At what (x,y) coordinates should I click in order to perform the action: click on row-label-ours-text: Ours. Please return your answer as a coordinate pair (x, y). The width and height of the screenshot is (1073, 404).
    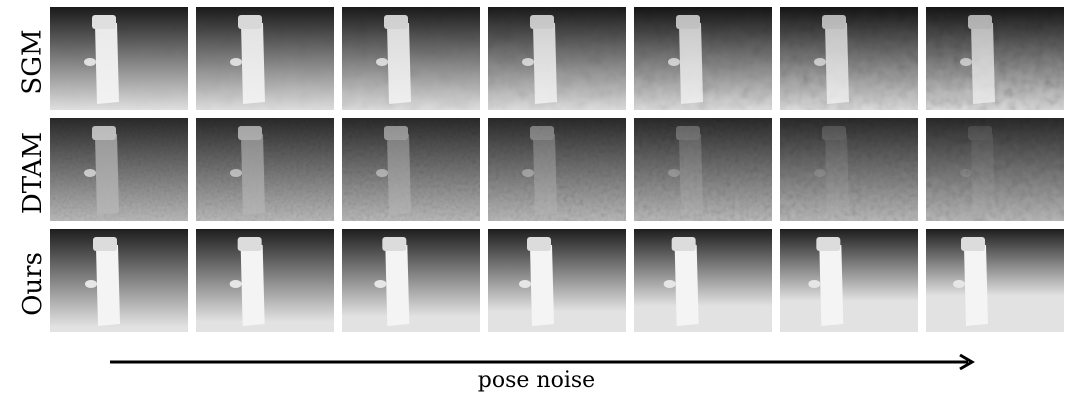
    Looking at the image, I should click on (33, 284).